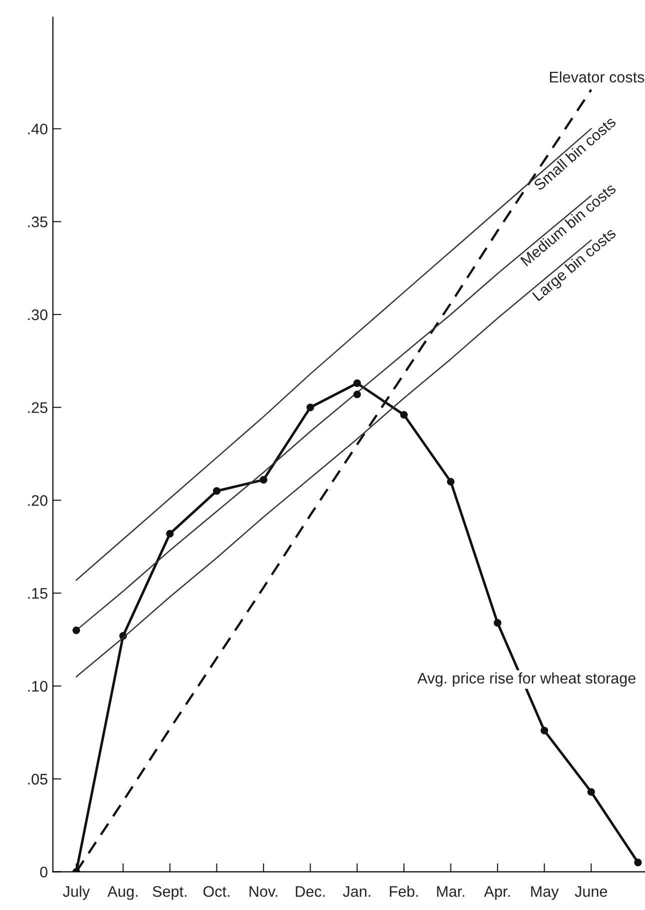 Image resolution: width=645 pixels, height=910 pixels. Describe the element at coordinates (216, 891) in the screenshot. I see `x-tick-label: Oct.` at that location.